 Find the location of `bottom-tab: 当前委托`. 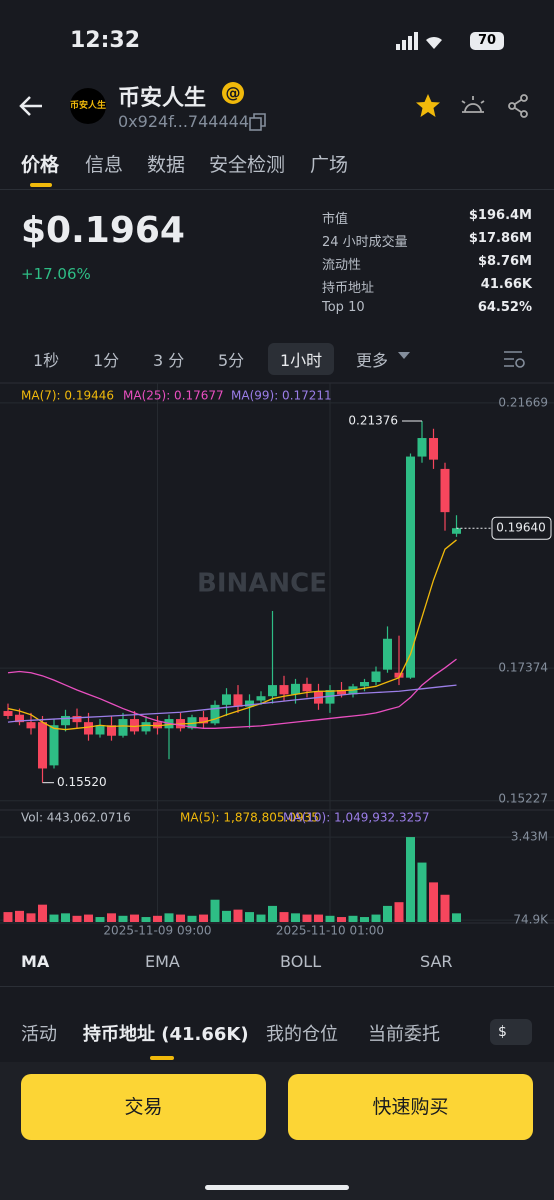

bottom-tab: 当前委托 is located at coordinates (404, 1034).